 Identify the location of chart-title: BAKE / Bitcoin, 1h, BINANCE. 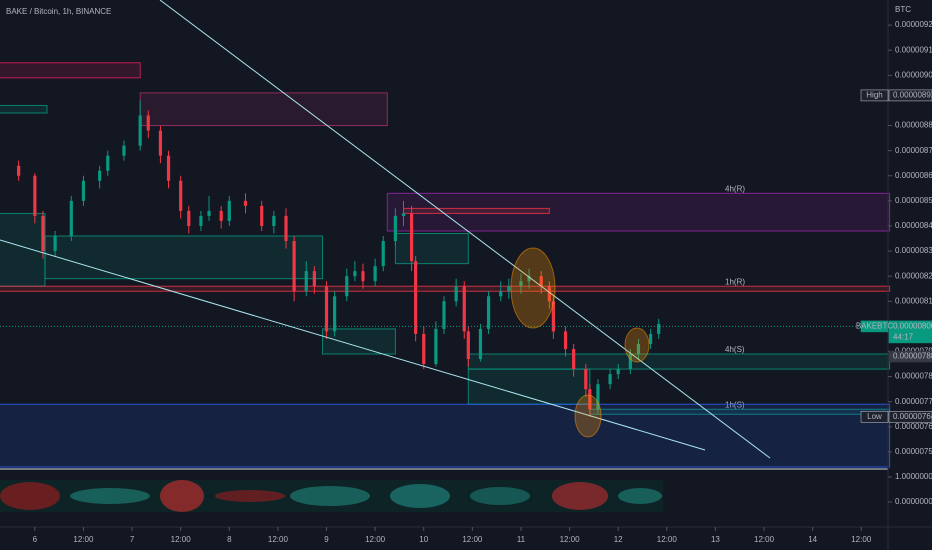
(58, 11).